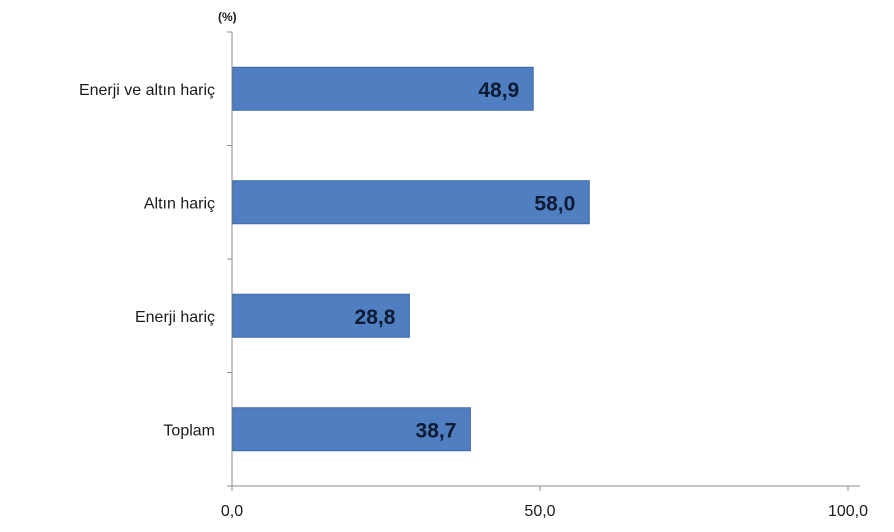  I want to click on category-label: Altın hariç, so click(179, 203).